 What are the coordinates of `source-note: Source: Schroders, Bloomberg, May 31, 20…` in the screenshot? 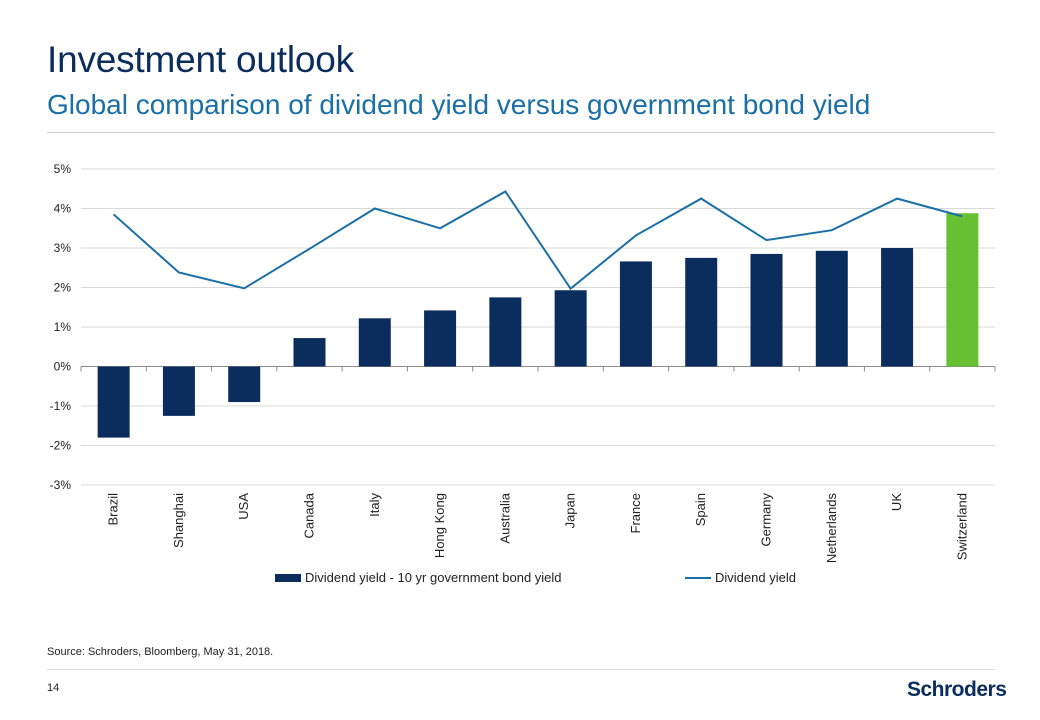 It's located at (160, 652).